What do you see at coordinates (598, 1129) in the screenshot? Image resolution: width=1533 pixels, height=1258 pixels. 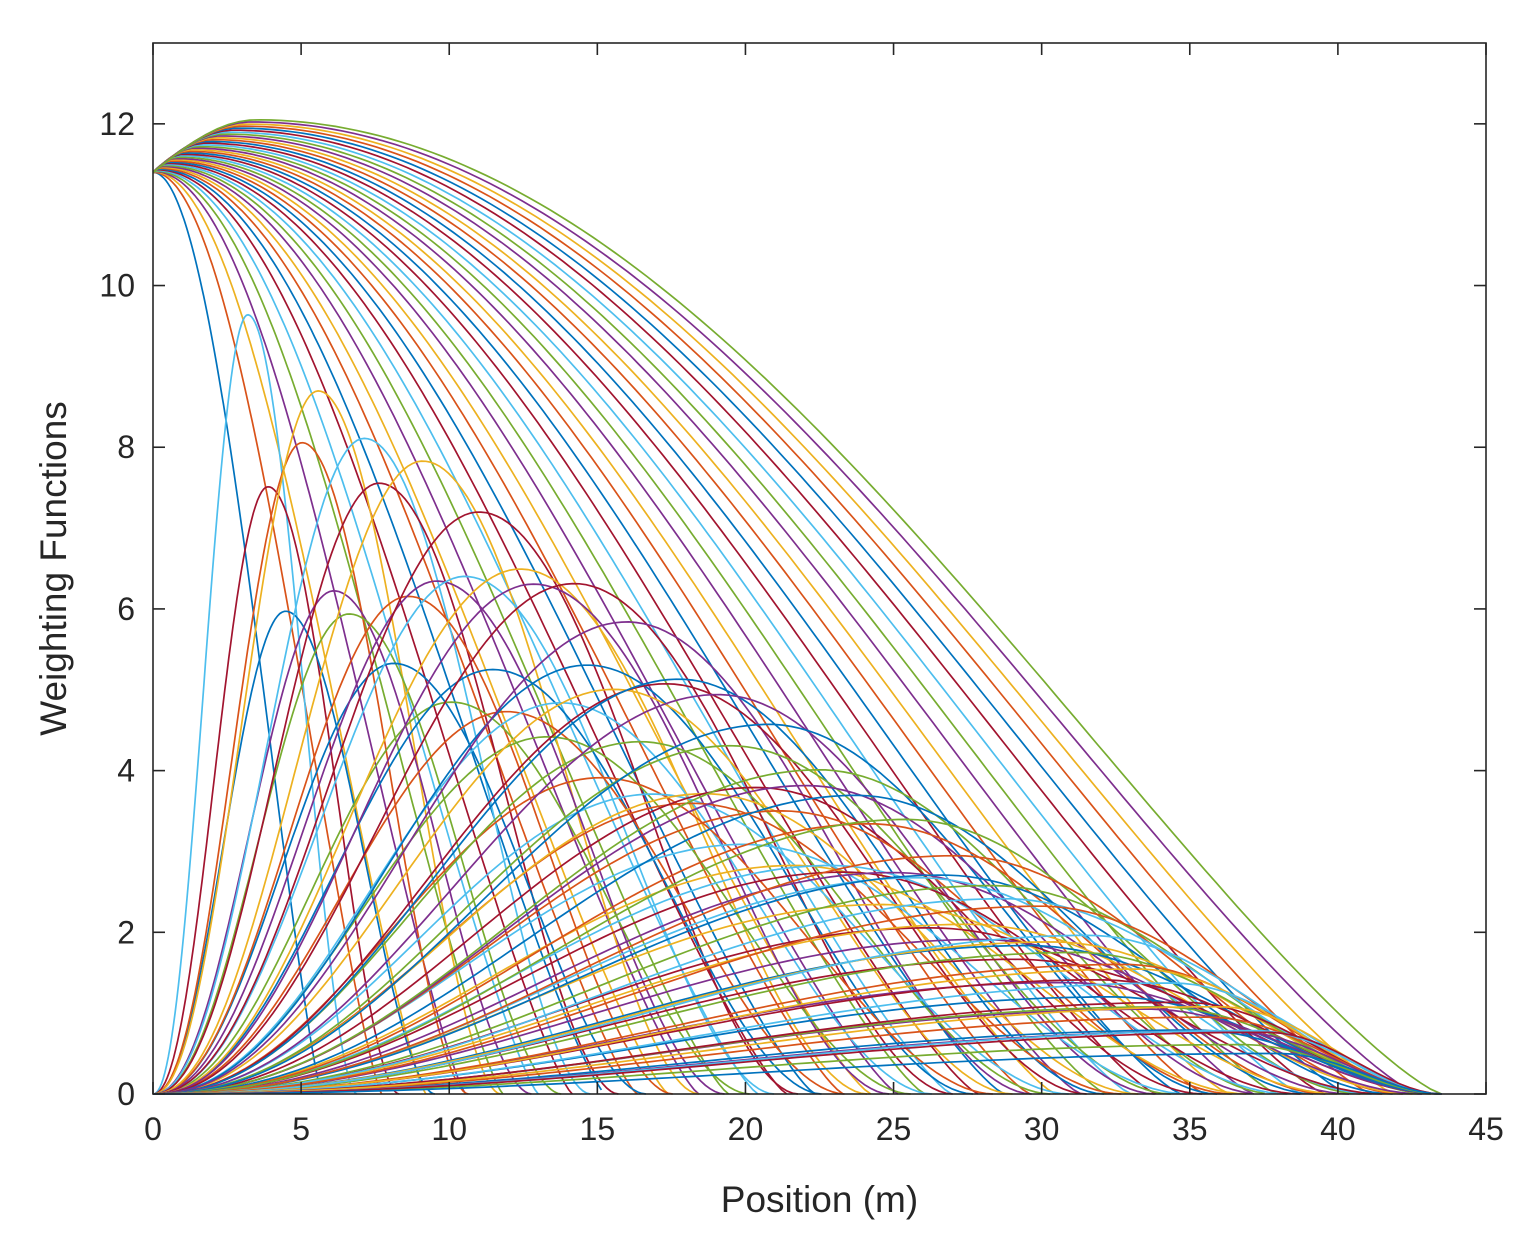 I see `x-tick-label: 15` at bounding box center [598, 1129].